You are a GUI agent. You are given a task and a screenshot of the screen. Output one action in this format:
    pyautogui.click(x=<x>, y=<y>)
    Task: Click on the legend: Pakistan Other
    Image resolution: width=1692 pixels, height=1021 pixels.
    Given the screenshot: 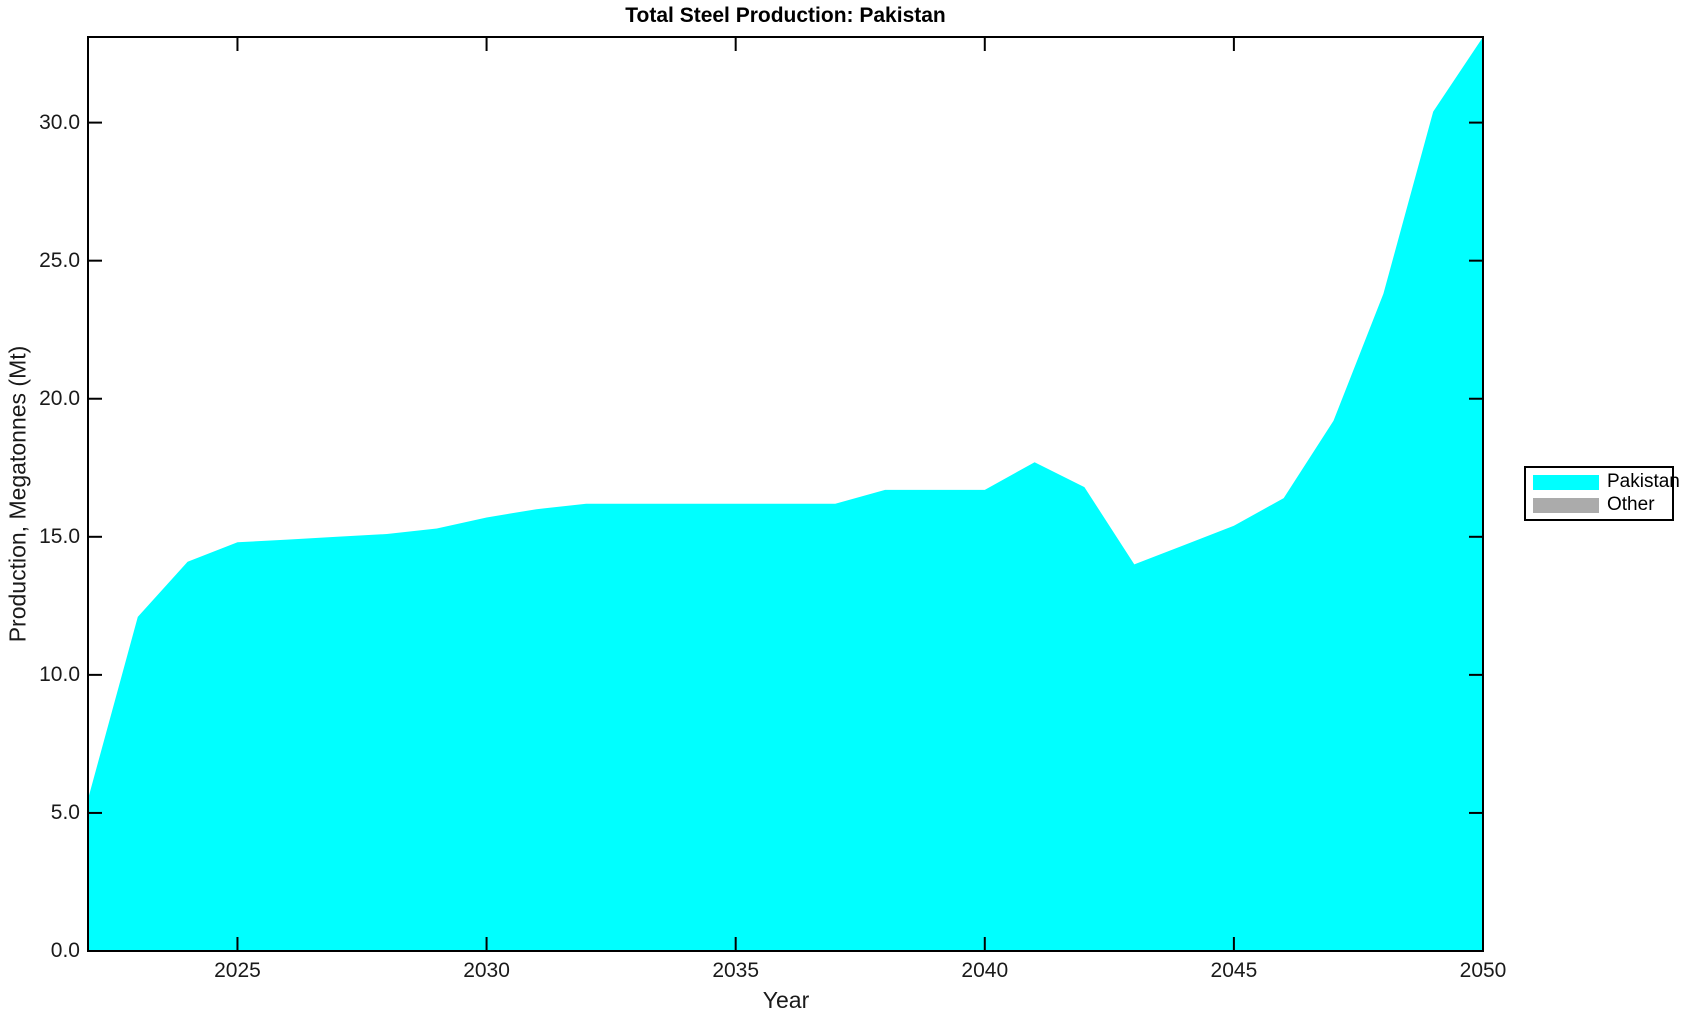 What is the action you would take?
    pyautogui.click(x=1602, y=493)
    